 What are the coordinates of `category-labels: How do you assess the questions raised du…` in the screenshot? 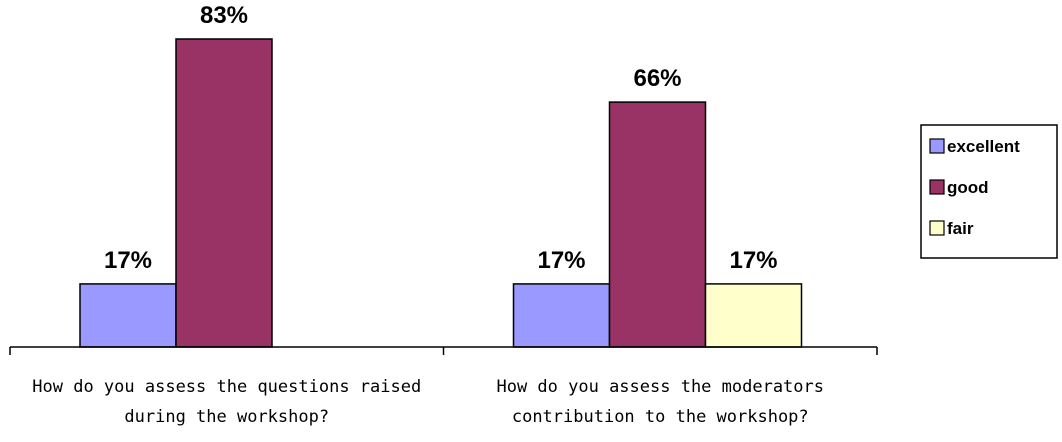 It's located at (428, 402).